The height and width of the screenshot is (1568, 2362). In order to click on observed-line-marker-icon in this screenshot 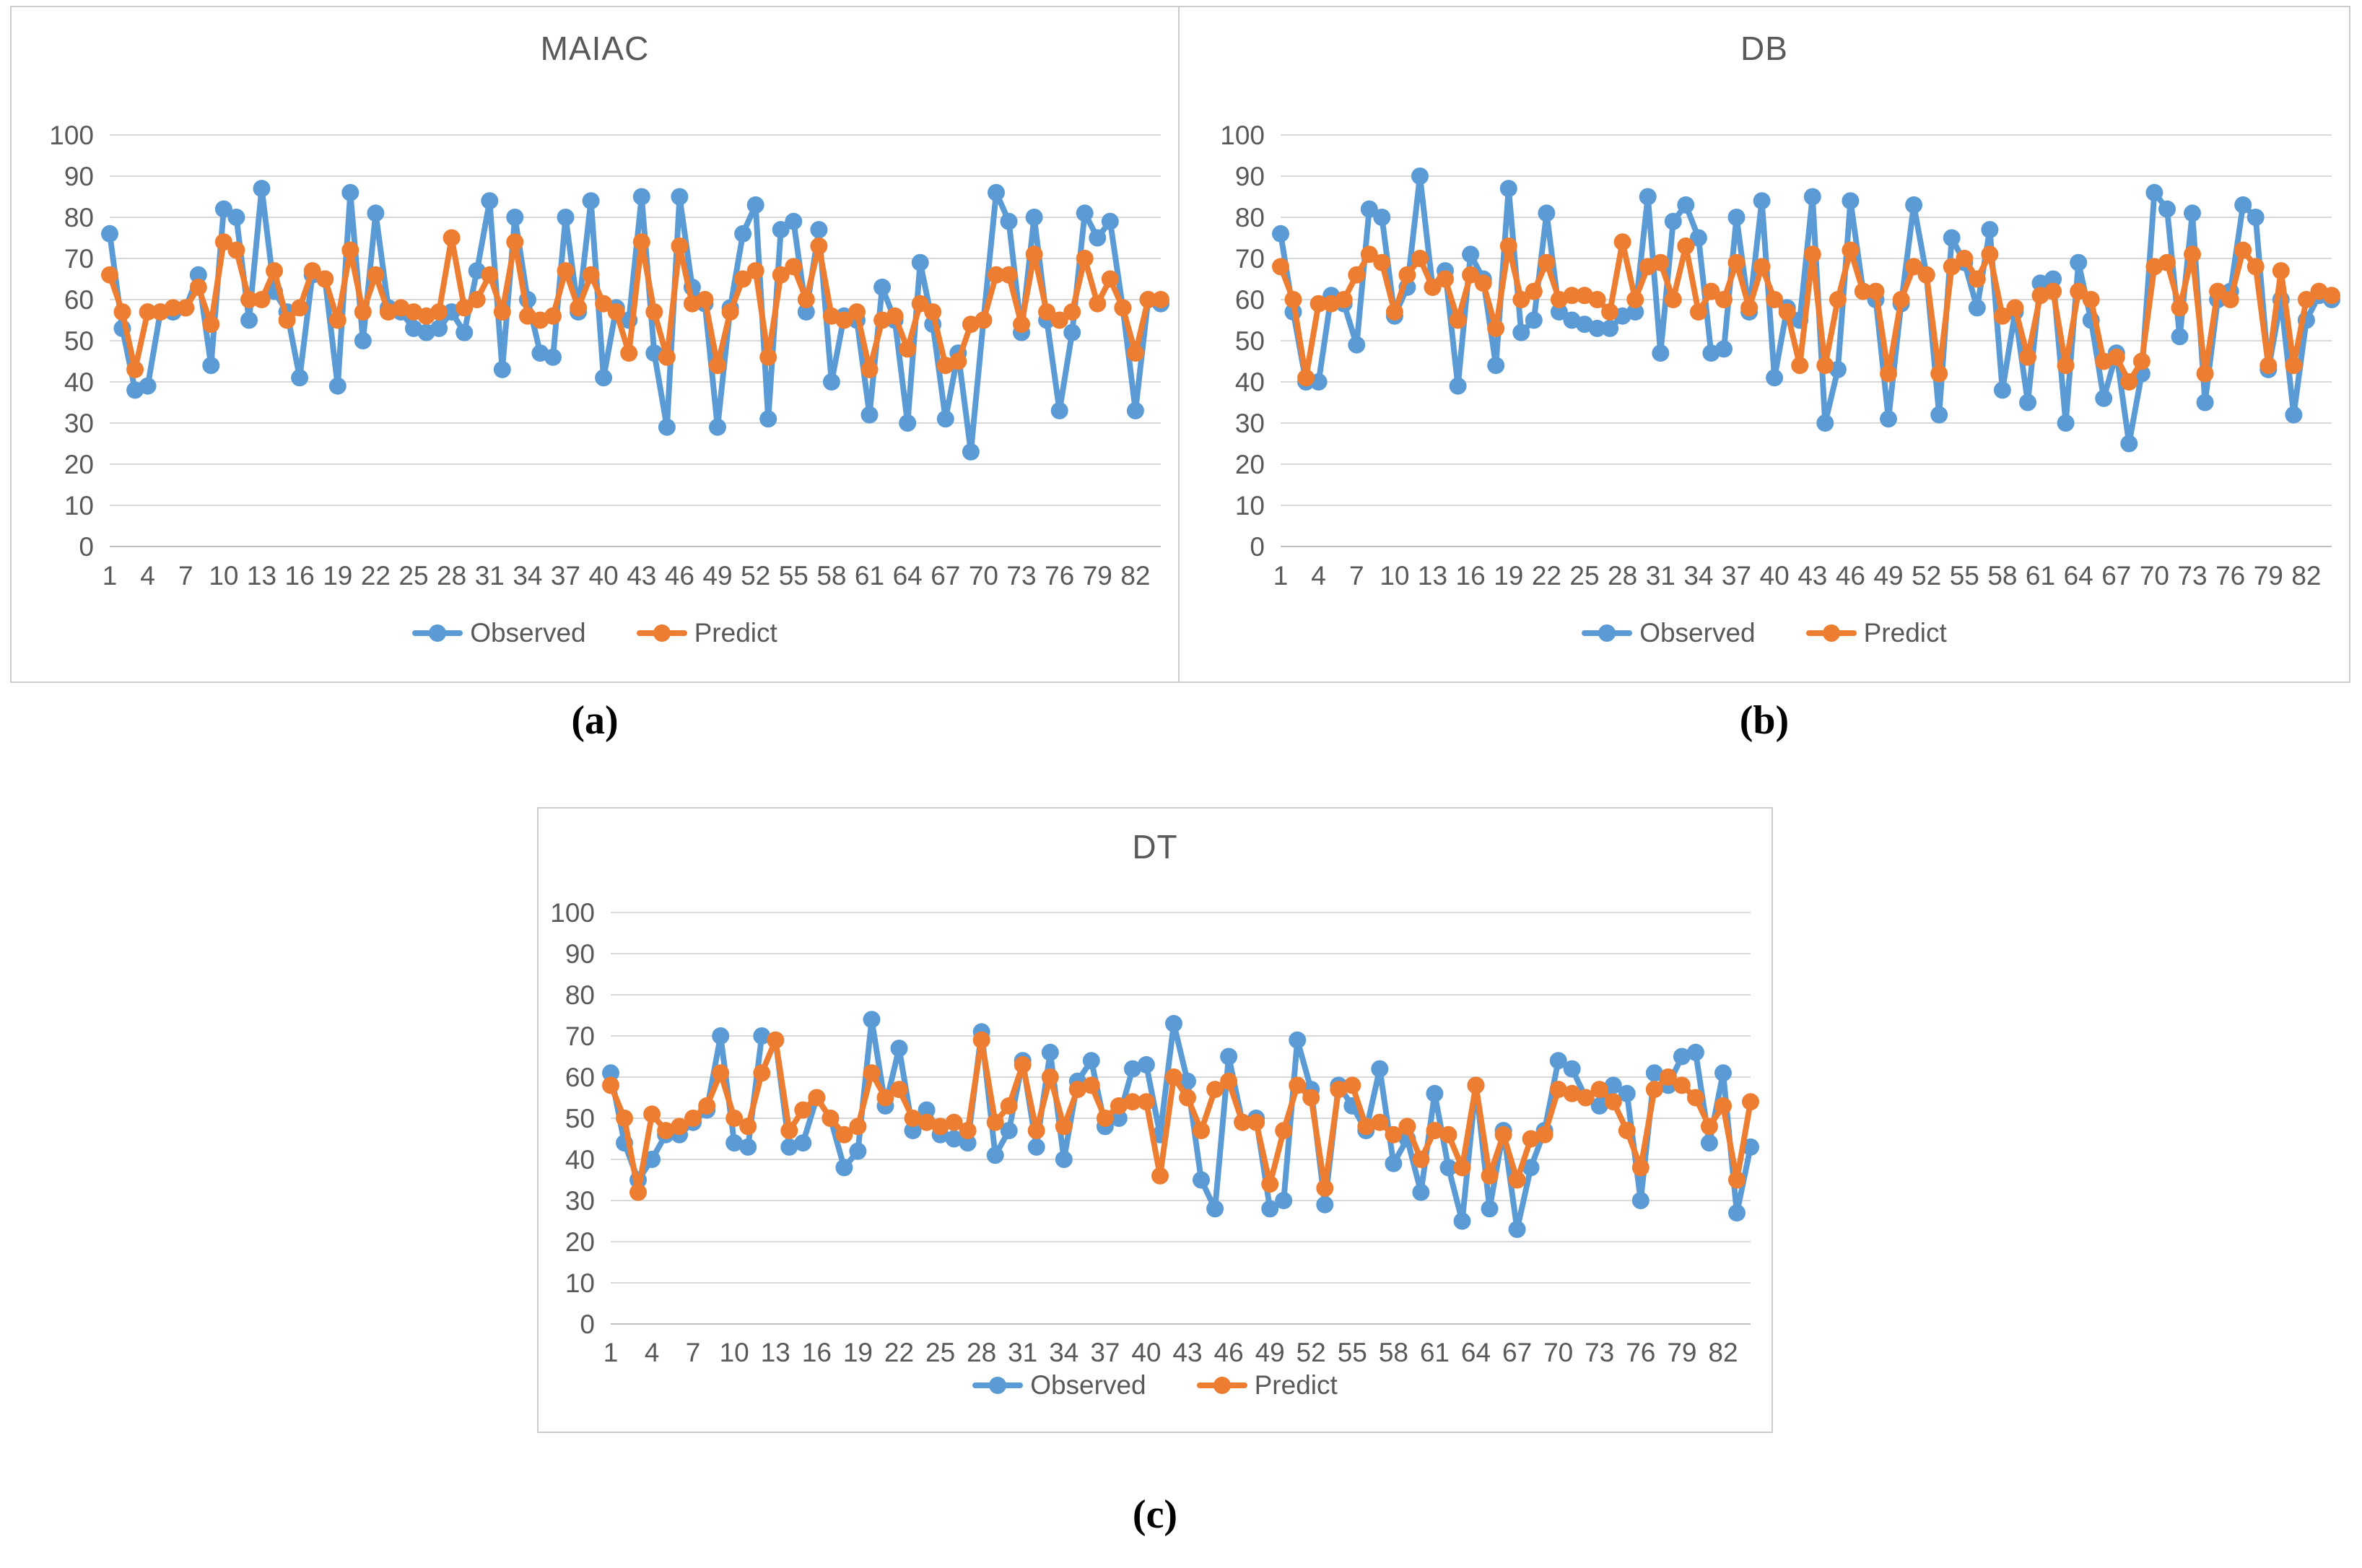, I will do `click(437, 633)`.